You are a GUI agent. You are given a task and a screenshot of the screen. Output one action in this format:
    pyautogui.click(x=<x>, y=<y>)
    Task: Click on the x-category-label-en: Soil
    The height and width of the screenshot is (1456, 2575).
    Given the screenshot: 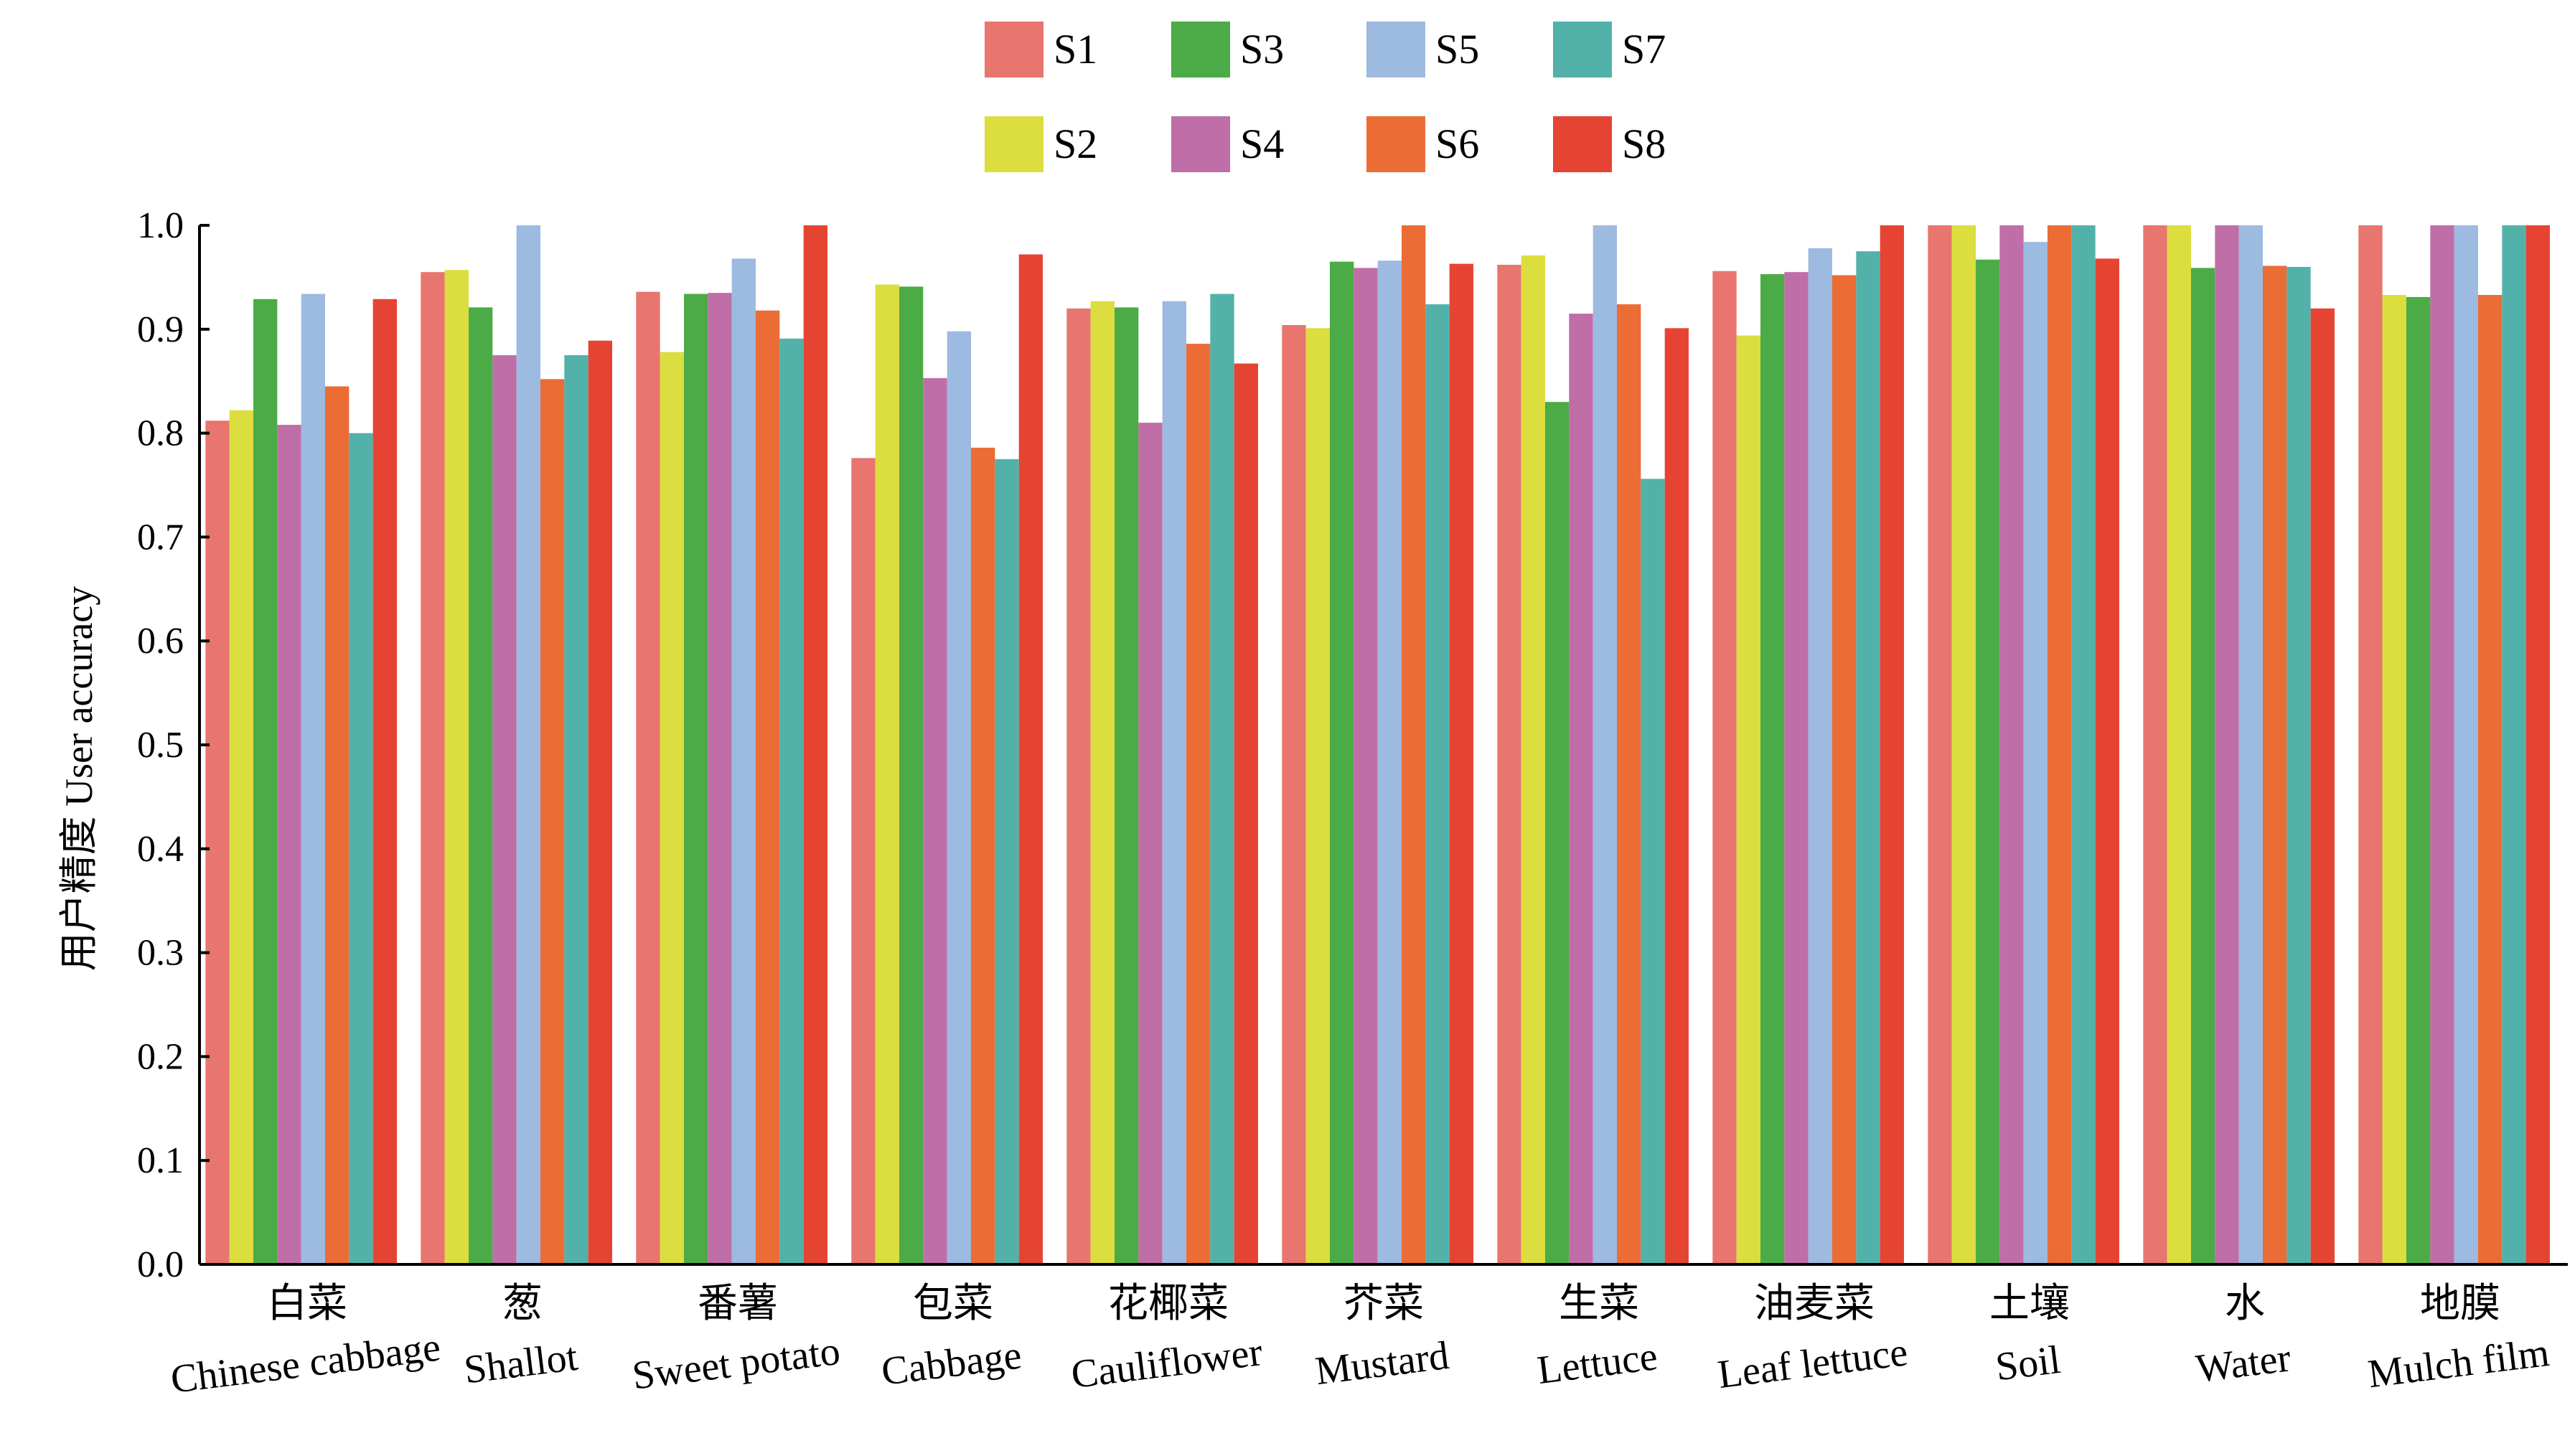 What is the action you would take?
    pyautogui.click(x=2028, y=1364)
    